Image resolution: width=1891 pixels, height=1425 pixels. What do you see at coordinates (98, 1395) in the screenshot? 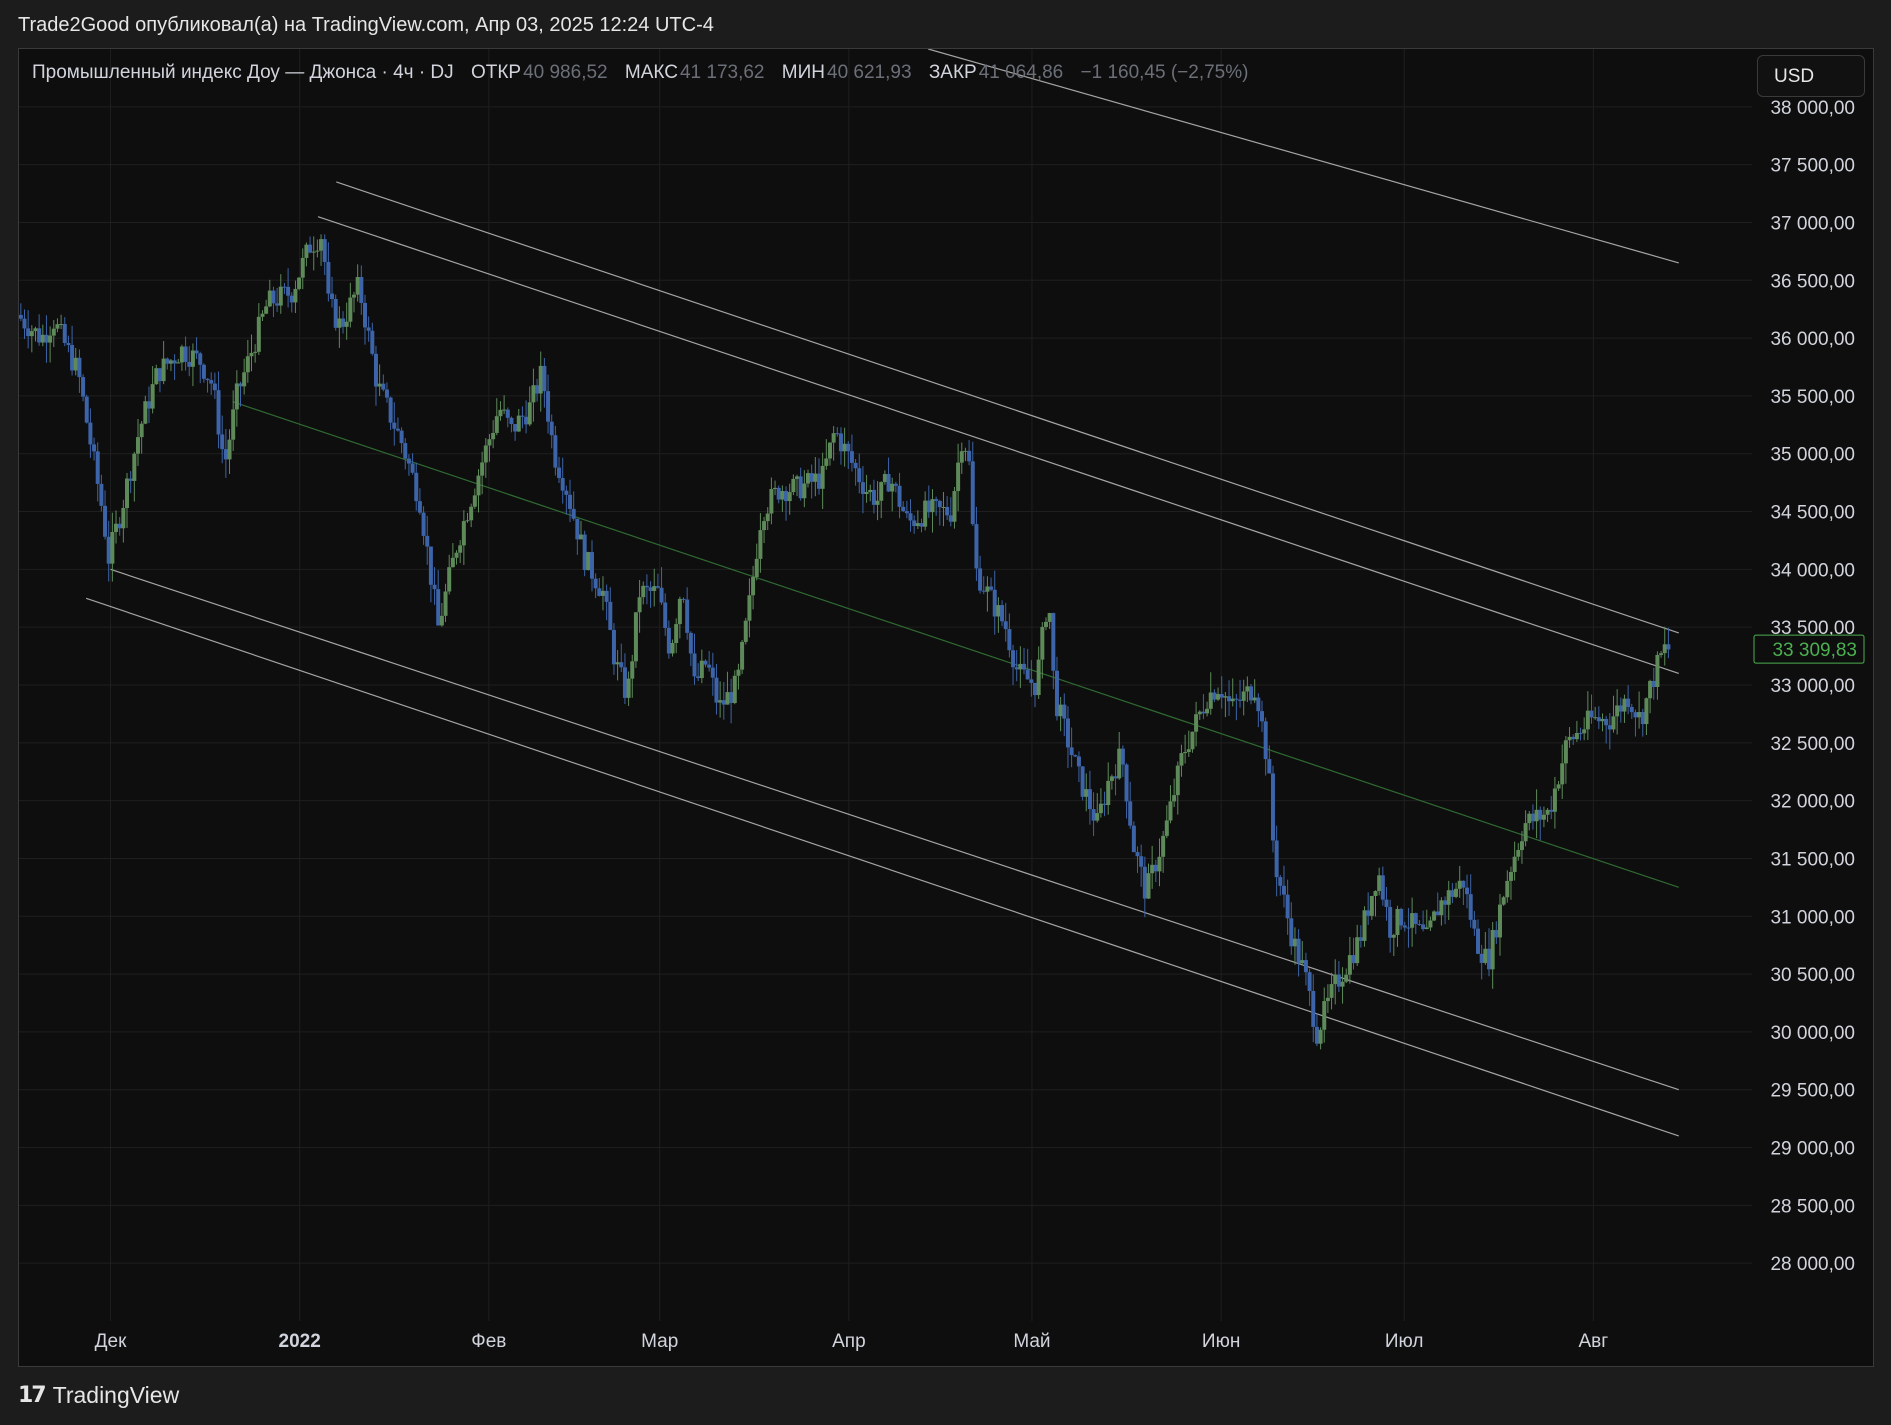
I see `tradingview-branding: 17 TradingView` at bounding box center [98, 1395].